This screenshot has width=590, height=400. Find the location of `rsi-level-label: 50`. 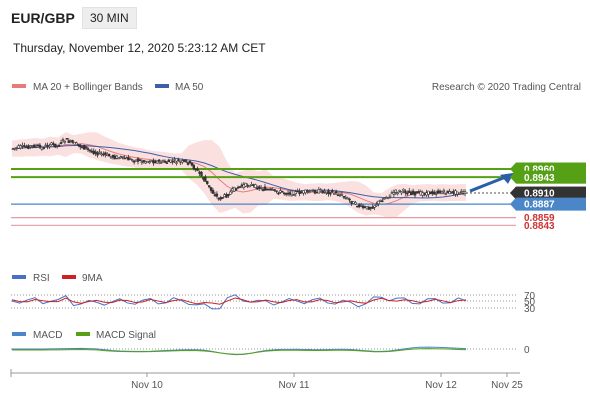

rsi-level-label: 50 is located at coordinates (530, 302).